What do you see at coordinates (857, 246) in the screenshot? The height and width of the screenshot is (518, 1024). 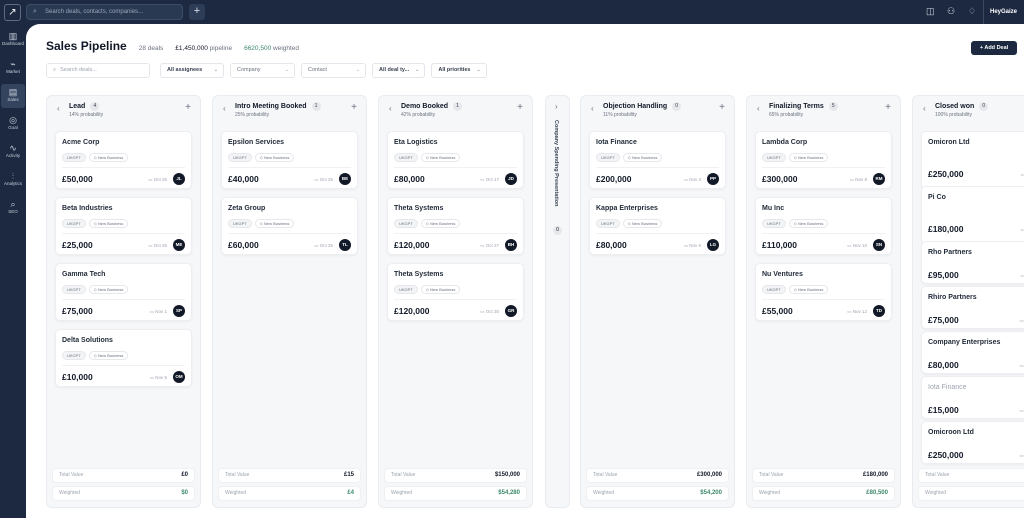 I see `deal-date: ▭ Nov 10` at bounding box center [857, 246].